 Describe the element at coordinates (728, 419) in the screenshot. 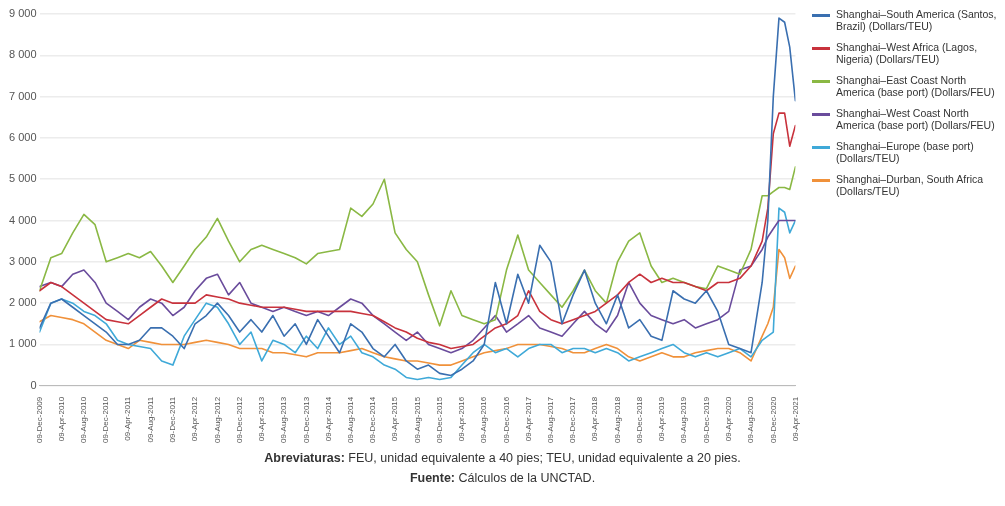

I see `x-tick-label: 09-Apr-2020` at that location.